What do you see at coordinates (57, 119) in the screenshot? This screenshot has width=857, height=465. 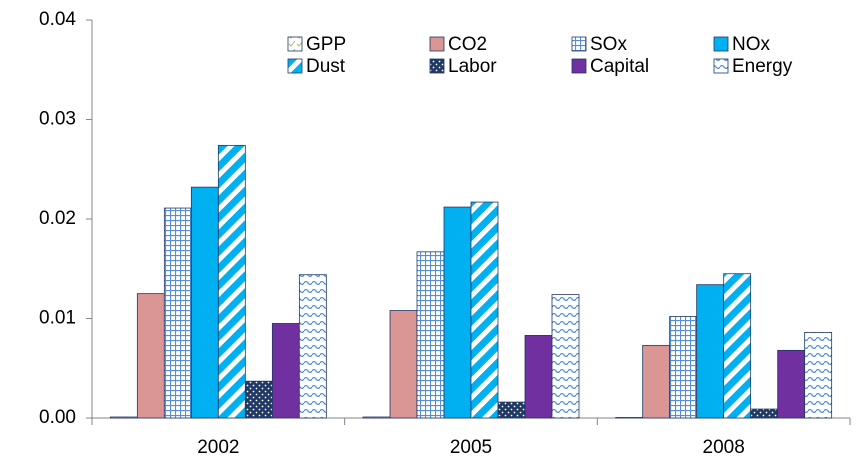 I see `y-tick-label: 0.03` at bounding box center [57, 119].